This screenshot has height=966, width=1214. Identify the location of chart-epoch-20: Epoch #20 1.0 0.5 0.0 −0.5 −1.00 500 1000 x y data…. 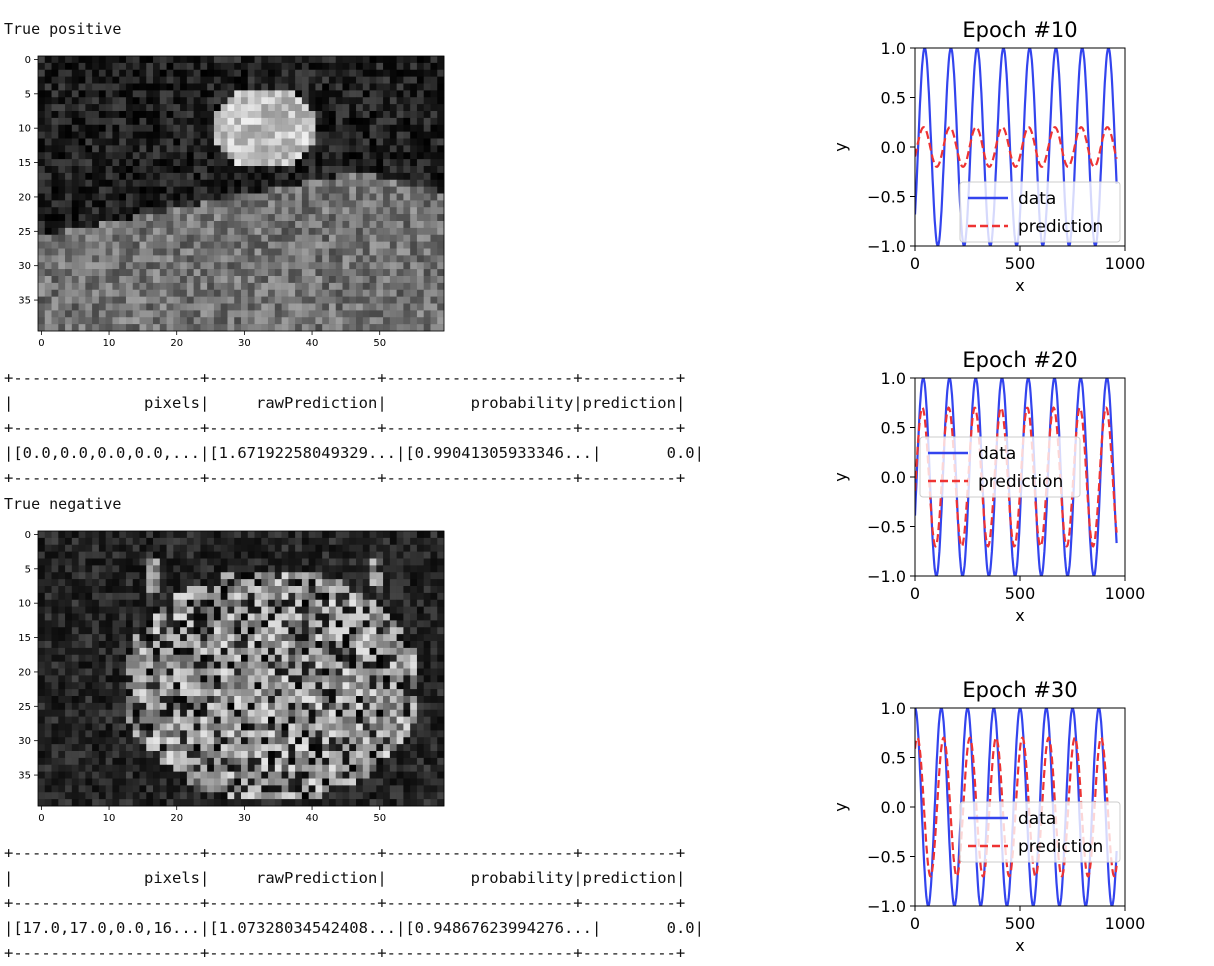
(988, 486).